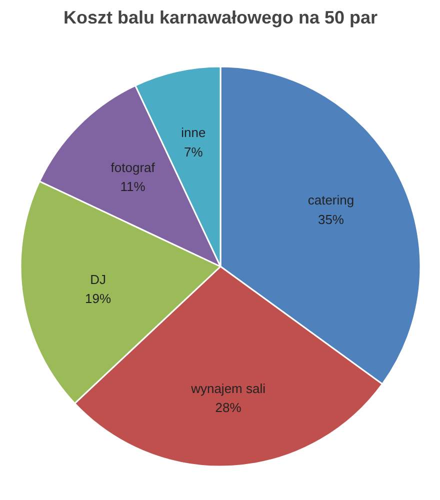  I want to click on slice-label: catering, so click(331, 200).